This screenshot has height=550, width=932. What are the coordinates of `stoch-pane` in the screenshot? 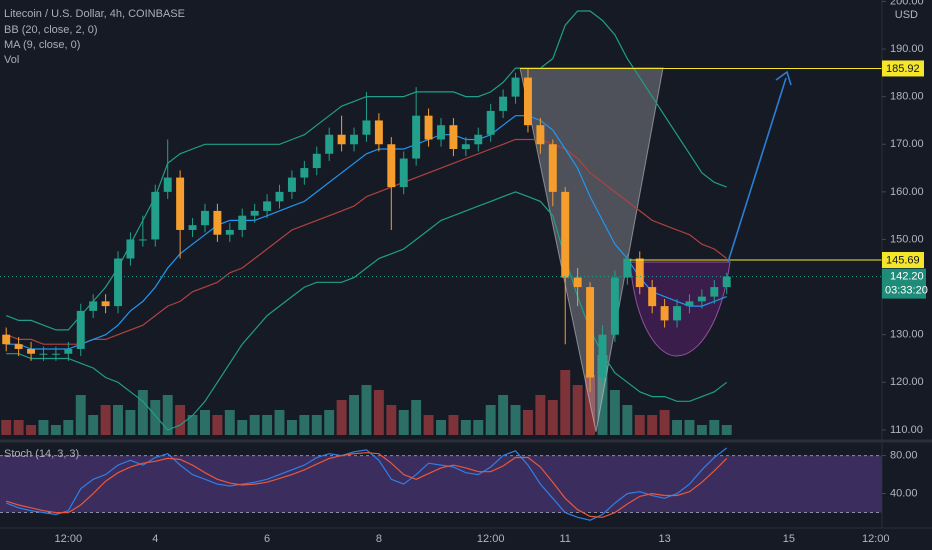 It's located at (441, 484).